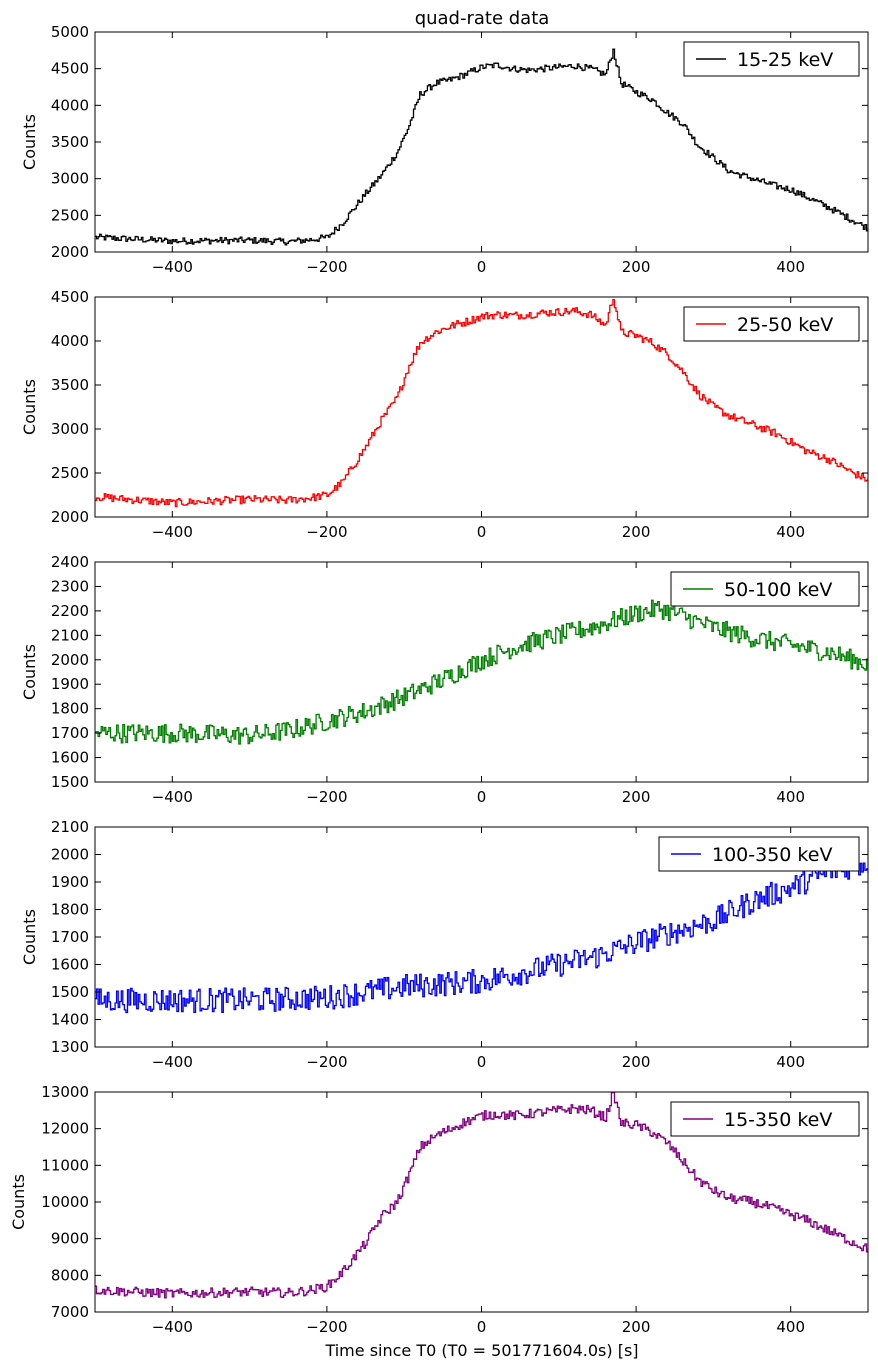 The height and width of the screenshot is (1370, 878). What do you see at coordinates (70, 586) in the screenshot?
I see `y-tick-label: 2300` at bounding box center [70, 586].